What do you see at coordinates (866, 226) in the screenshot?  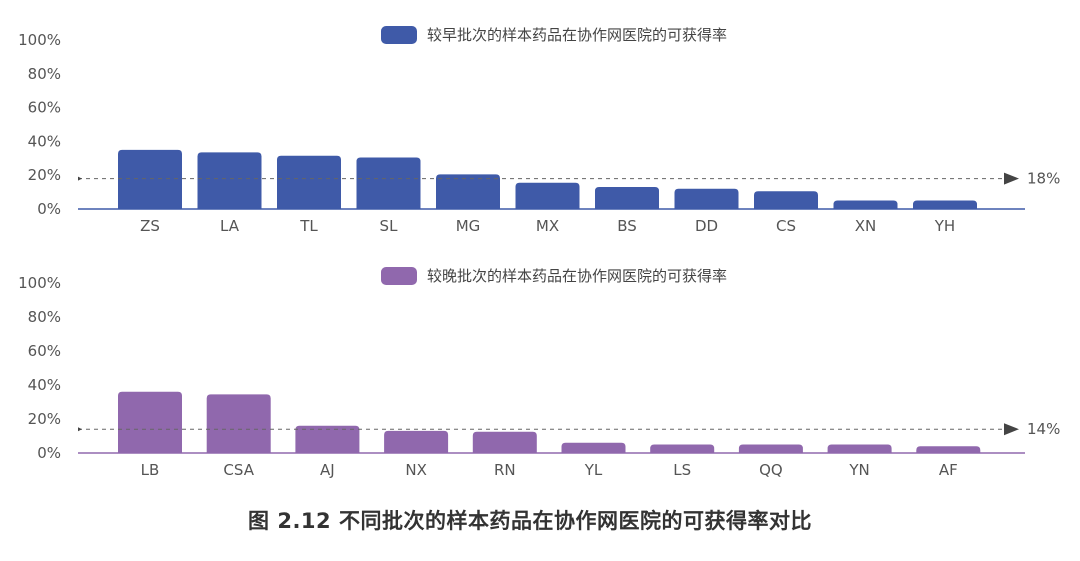 I see `x-tick-label: XN` at bounding box center [866, 226].